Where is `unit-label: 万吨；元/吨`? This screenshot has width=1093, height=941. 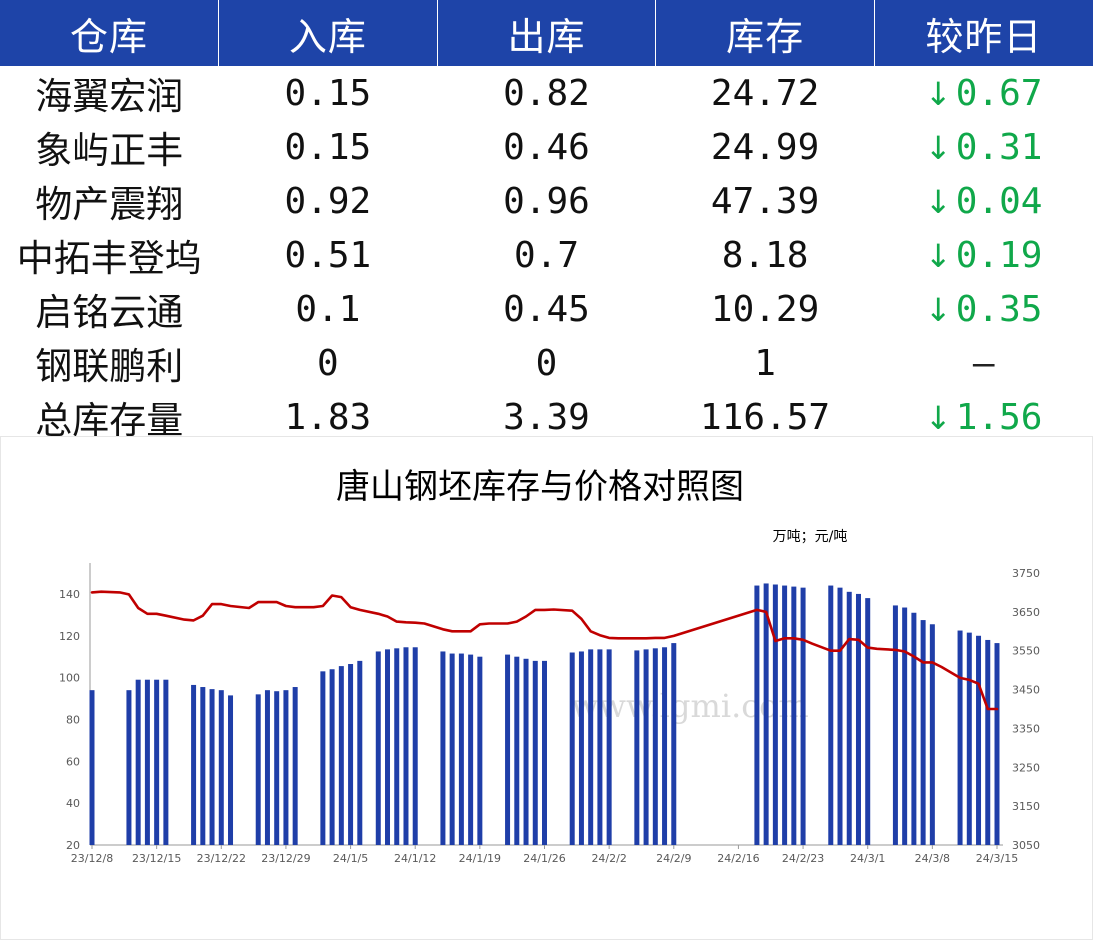 unit-label: 万吨；元/吨 is located at coordinates (810, 537).